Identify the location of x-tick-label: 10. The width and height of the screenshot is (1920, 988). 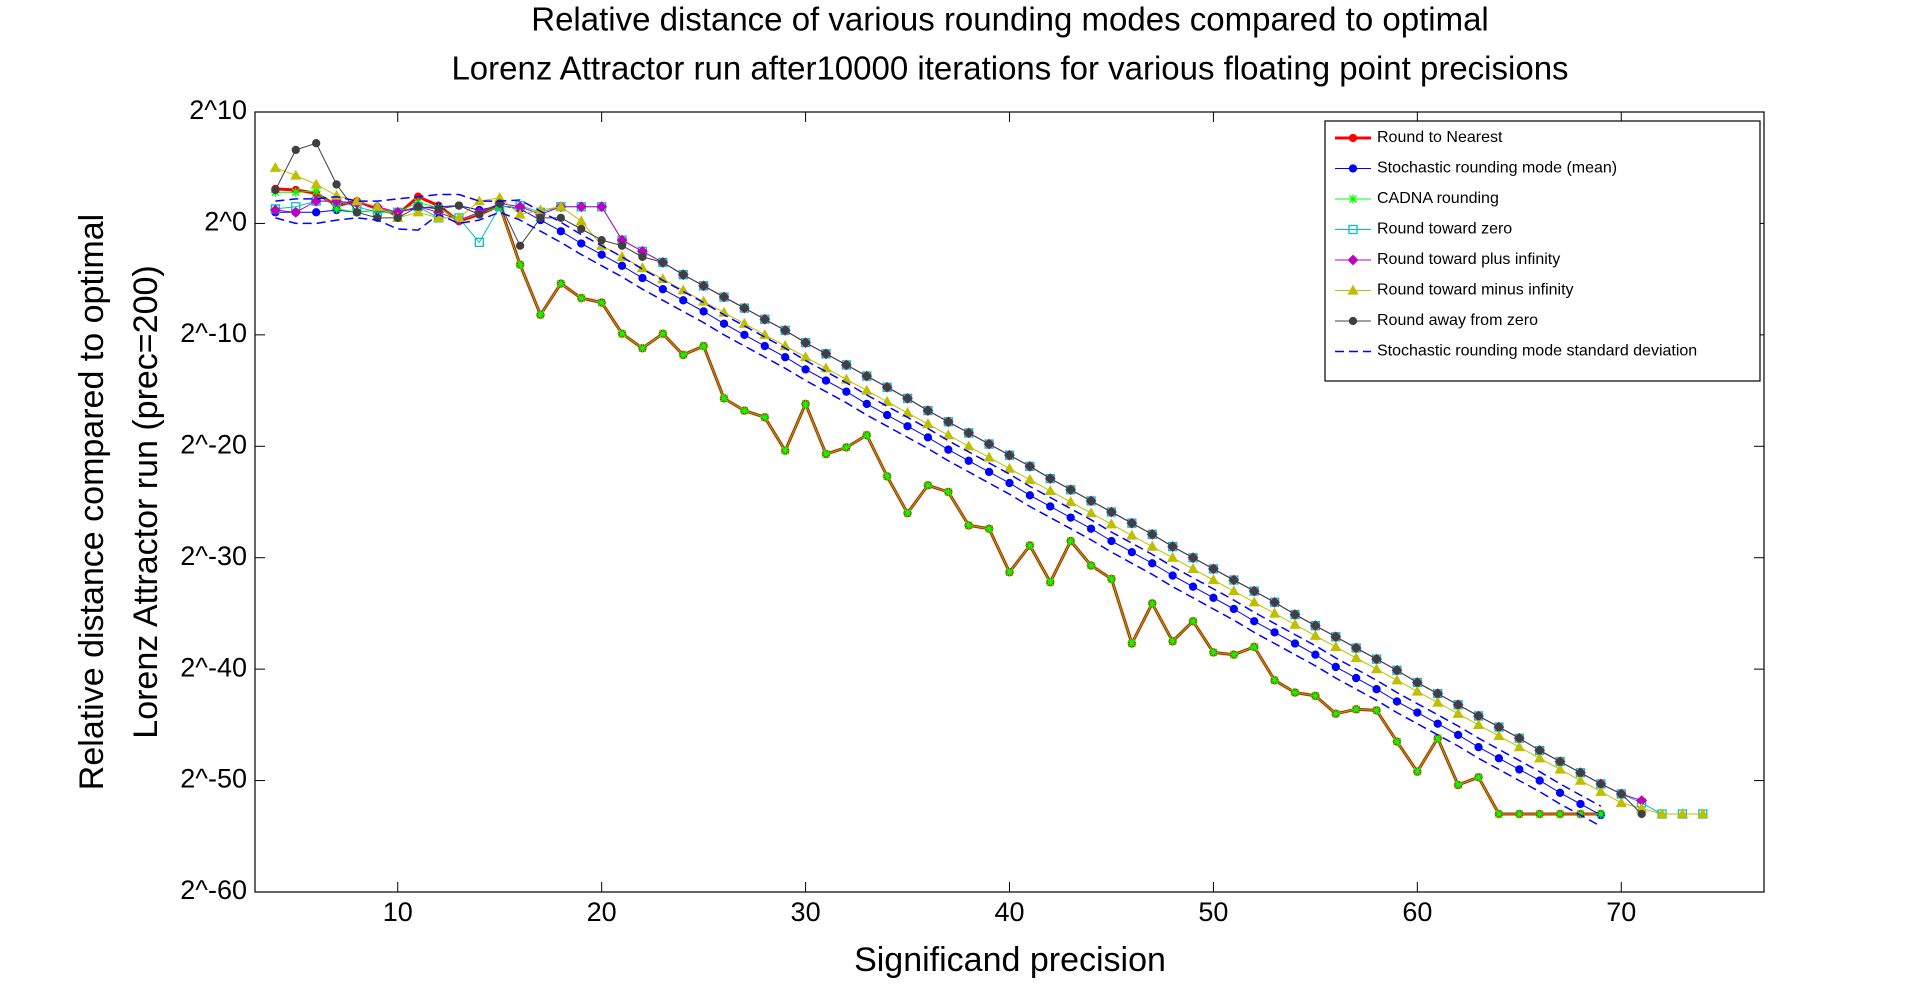
(398, 912).